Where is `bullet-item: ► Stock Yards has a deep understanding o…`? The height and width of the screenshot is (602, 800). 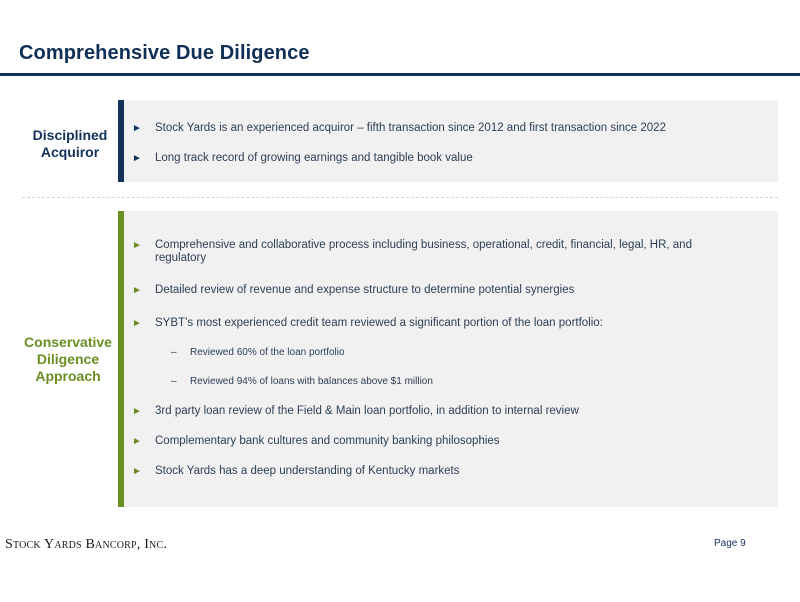
bullet-item: ► Stock Yards has a deep understanding o… is located at coordinates (296, 471).